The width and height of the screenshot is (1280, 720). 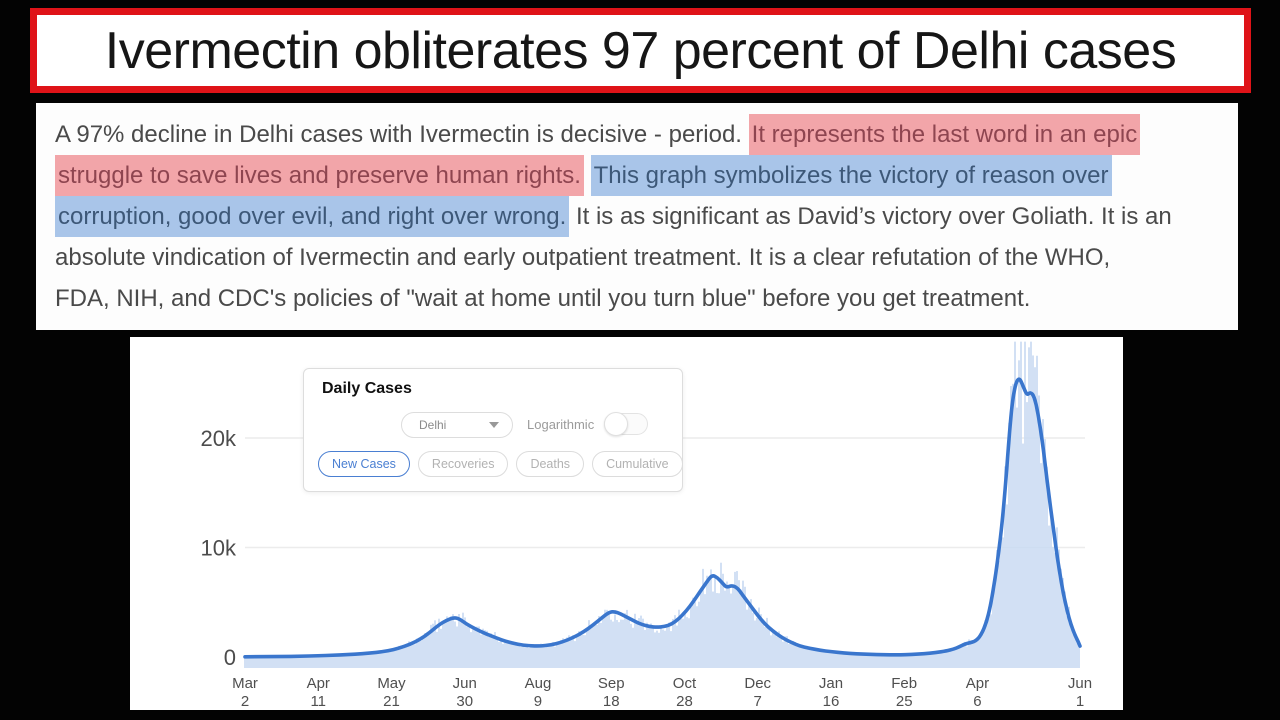 I want to click on x-axis-label-day: 9, so click(x=538, y=701).